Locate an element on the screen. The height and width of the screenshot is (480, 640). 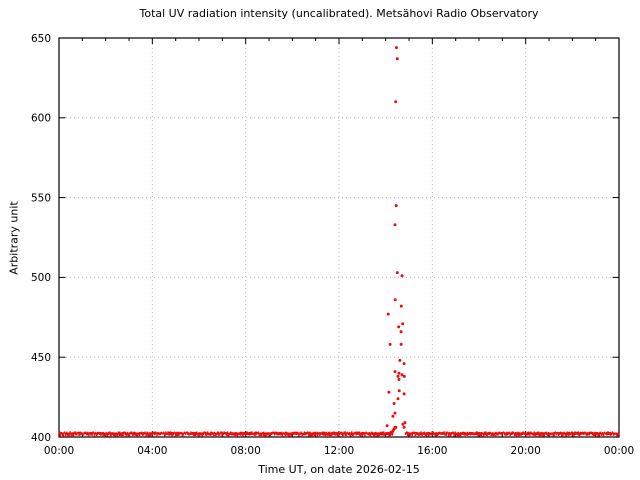
x-tick-label: 20:00 is located at coordinates (526, 451).